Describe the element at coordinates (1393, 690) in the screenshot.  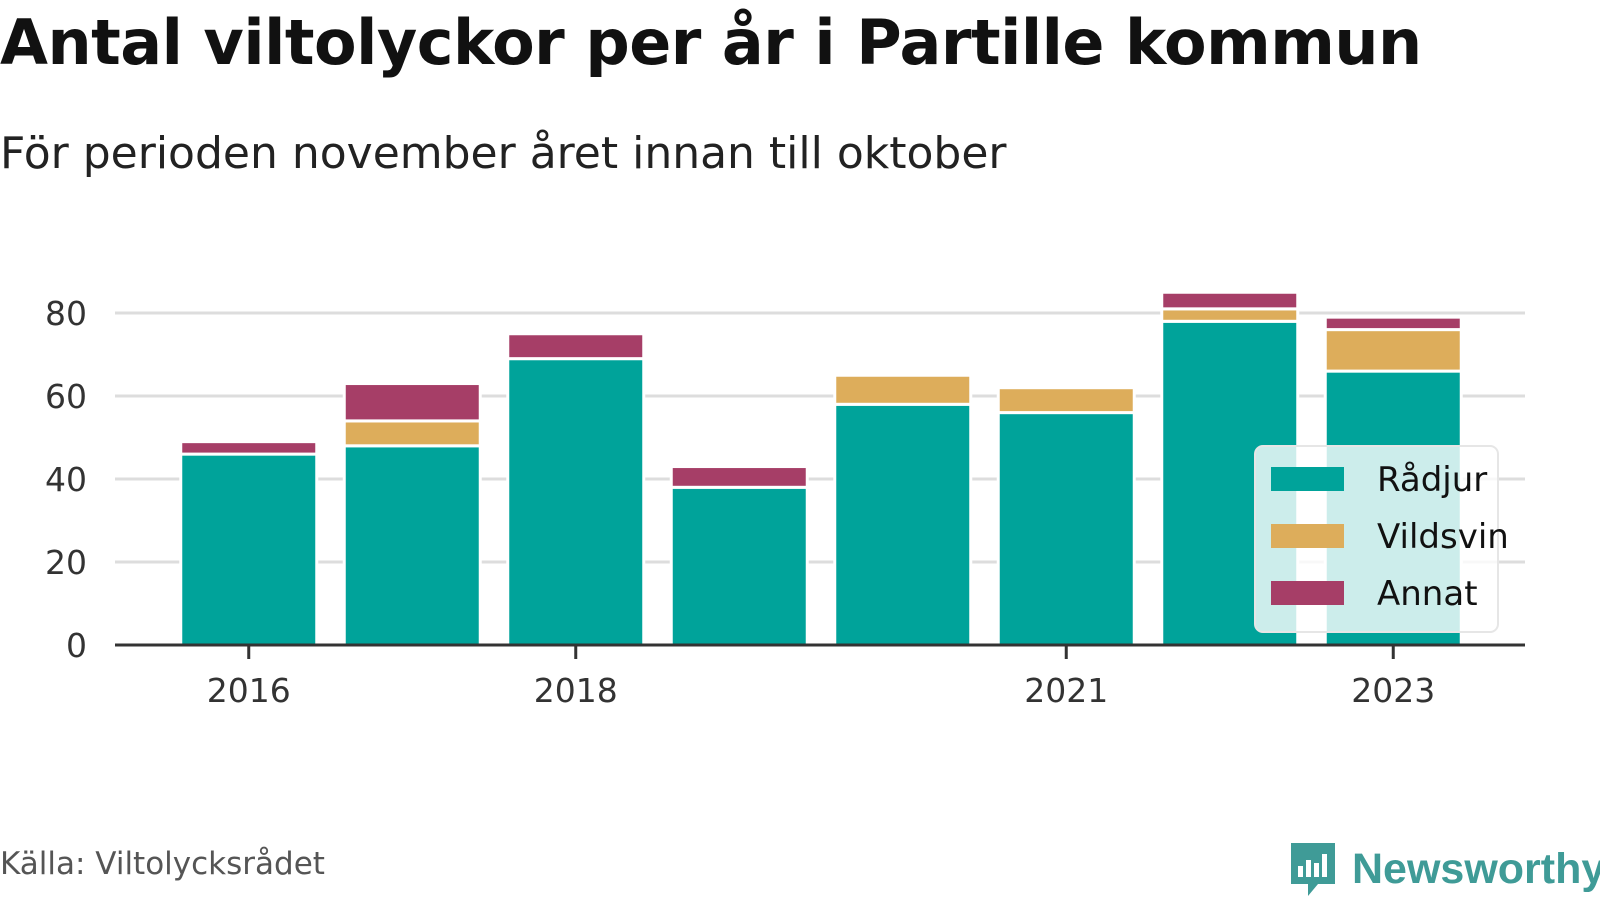
I see `x-tick-label: 2023` at that location.